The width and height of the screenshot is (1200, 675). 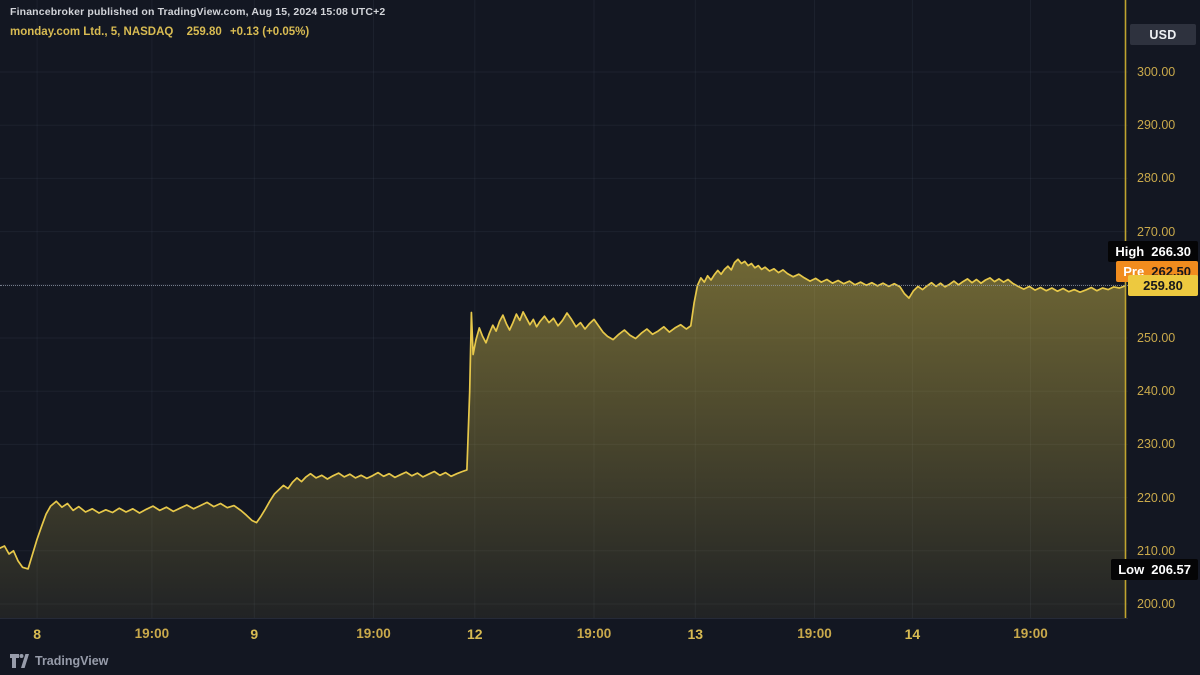 What do you see at coordinates (1156, 178) in the screenshot?
I see `price-axis-label: 280.00` at bounding box center [1156, 178].